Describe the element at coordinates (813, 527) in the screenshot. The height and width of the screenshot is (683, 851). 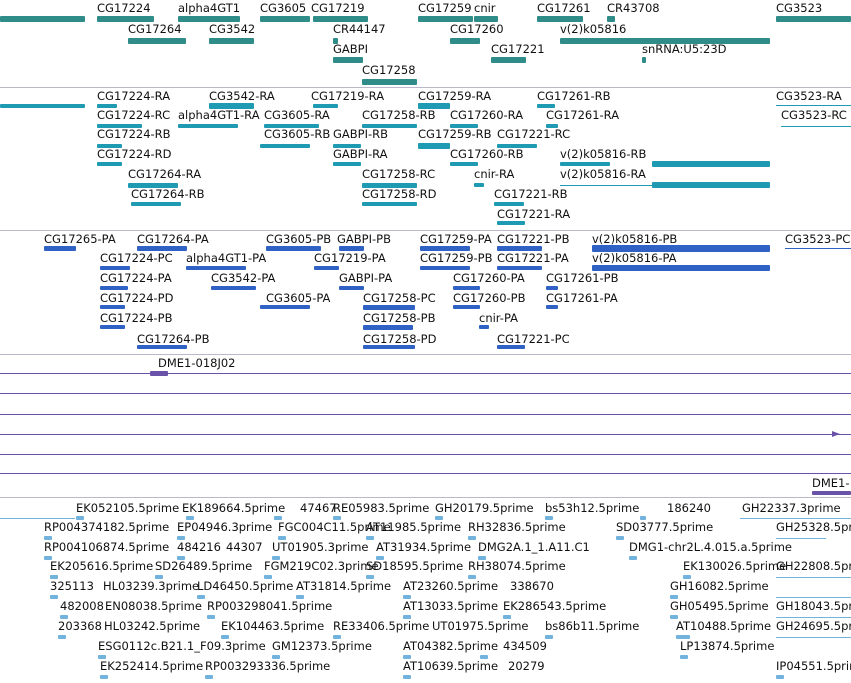
I see `est-label: GH25328.5prime` at that location.